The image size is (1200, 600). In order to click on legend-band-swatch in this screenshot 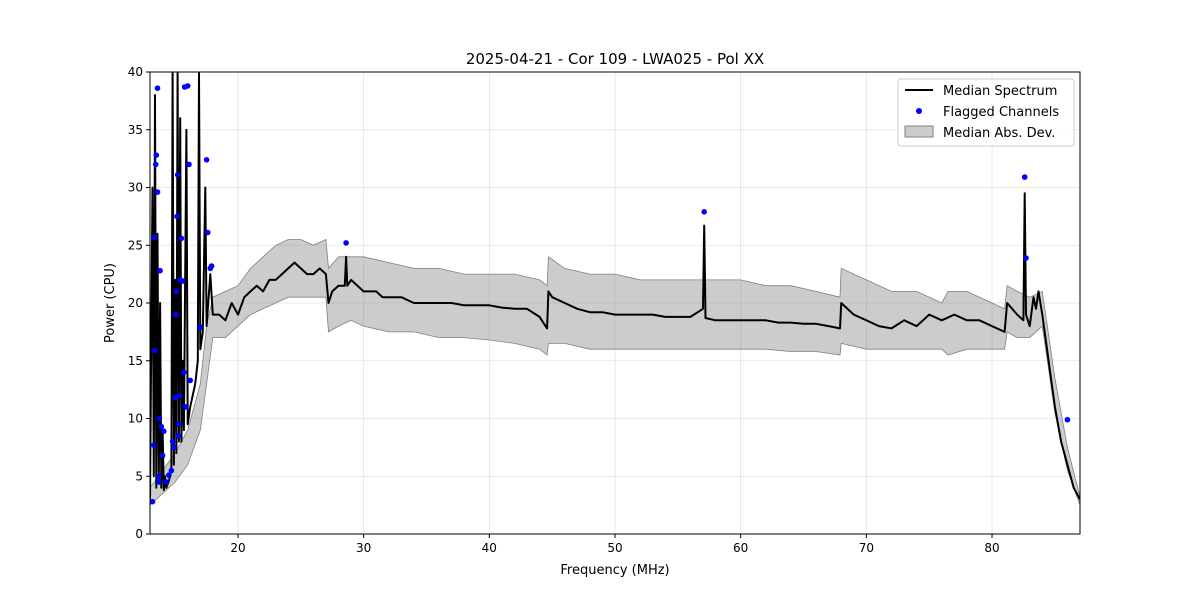, I will do `click(919, 131)`.